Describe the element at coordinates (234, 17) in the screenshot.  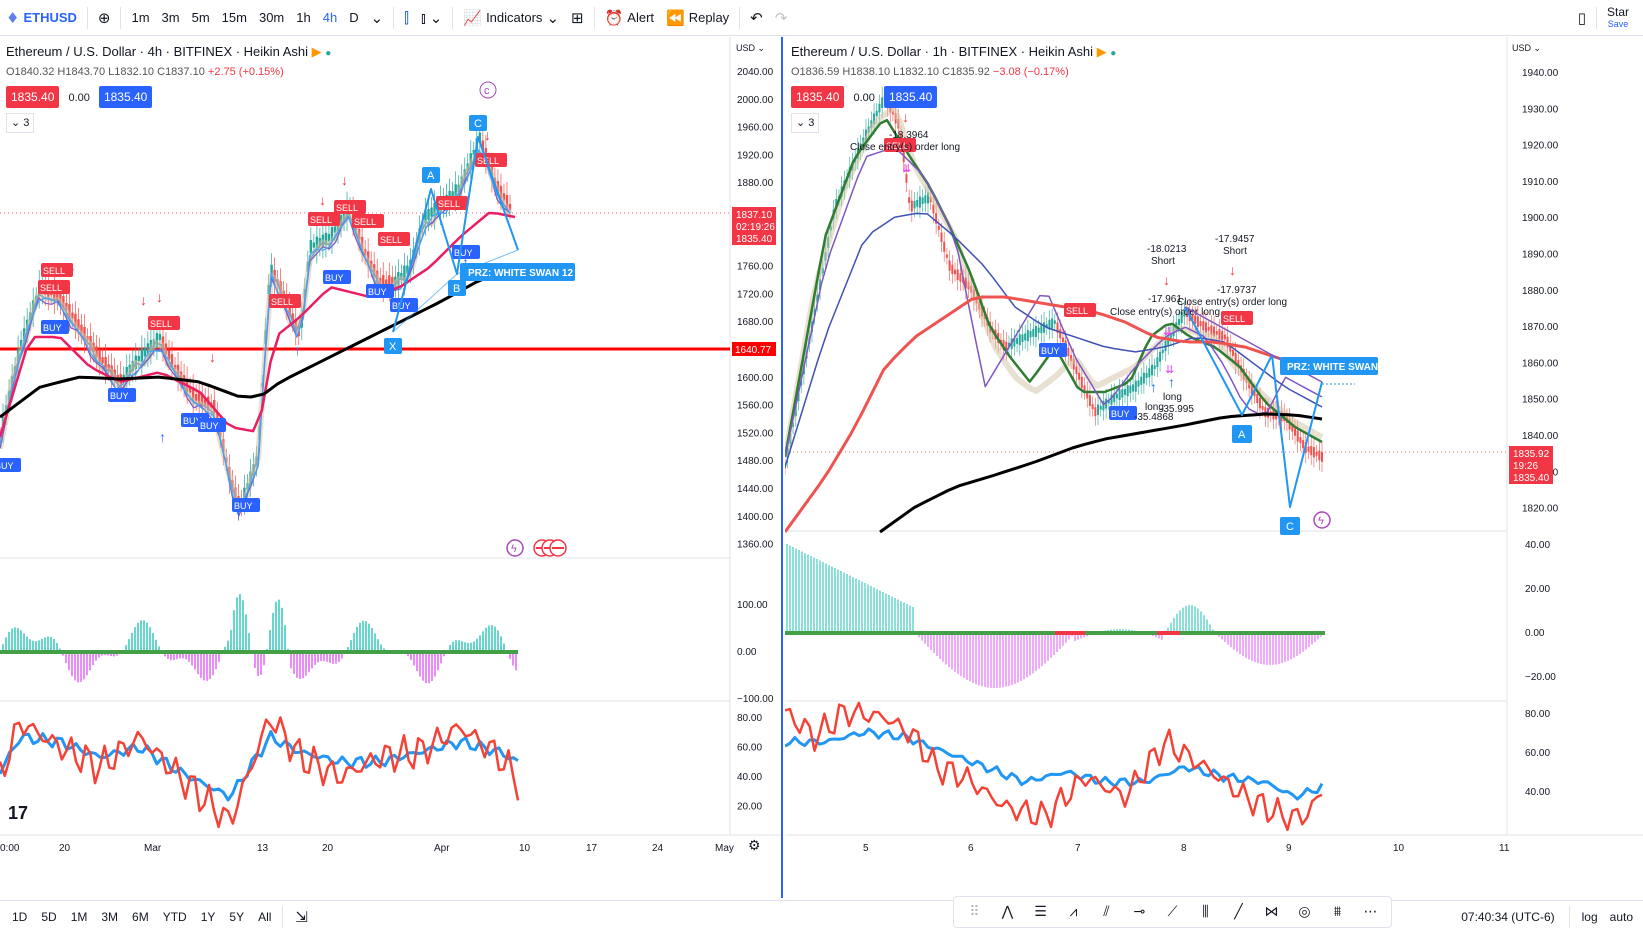
I see `interval-15m: 15m` at that location.